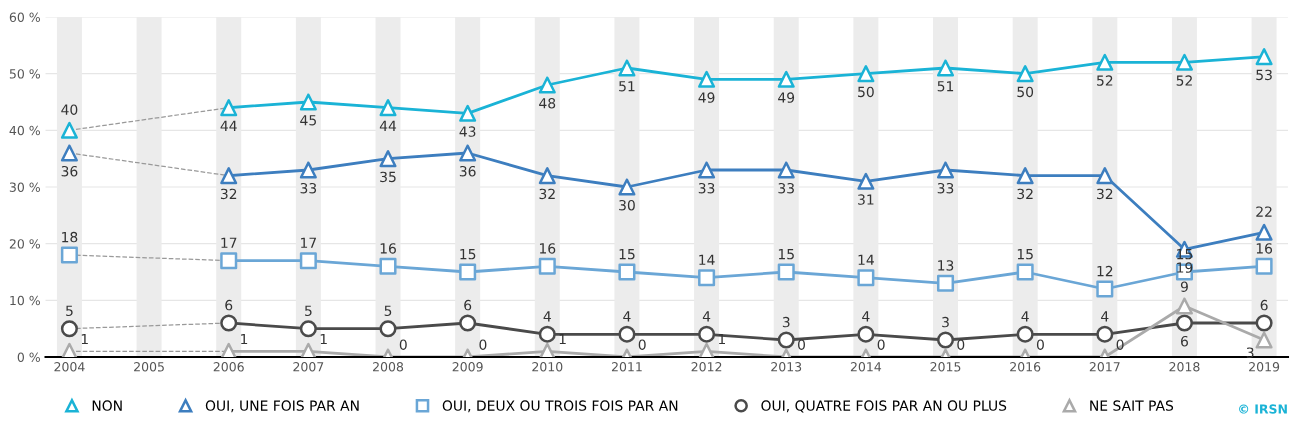 Image resolution: width=1301 pixels, height=425 pixels. Describe the element at coordinates (945, 86) in the screenshot. I see `data-label: 51` at that location.